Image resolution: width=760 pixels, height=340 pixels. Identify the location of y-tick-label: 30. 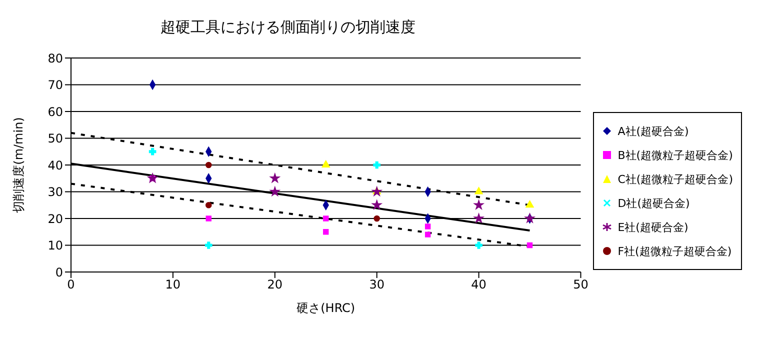
(55, 192).